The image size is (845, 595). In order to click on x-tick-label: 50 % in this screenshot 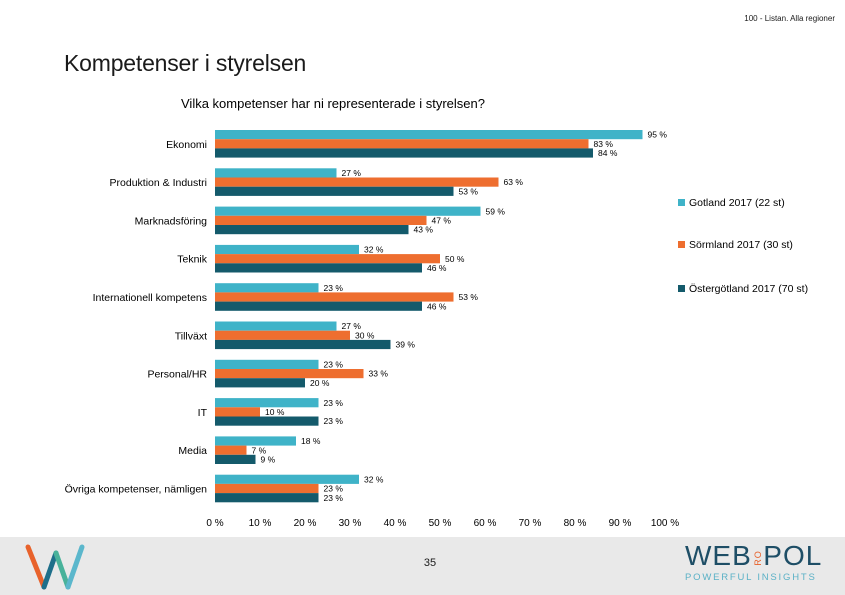, I will do `click(440, 523)`.